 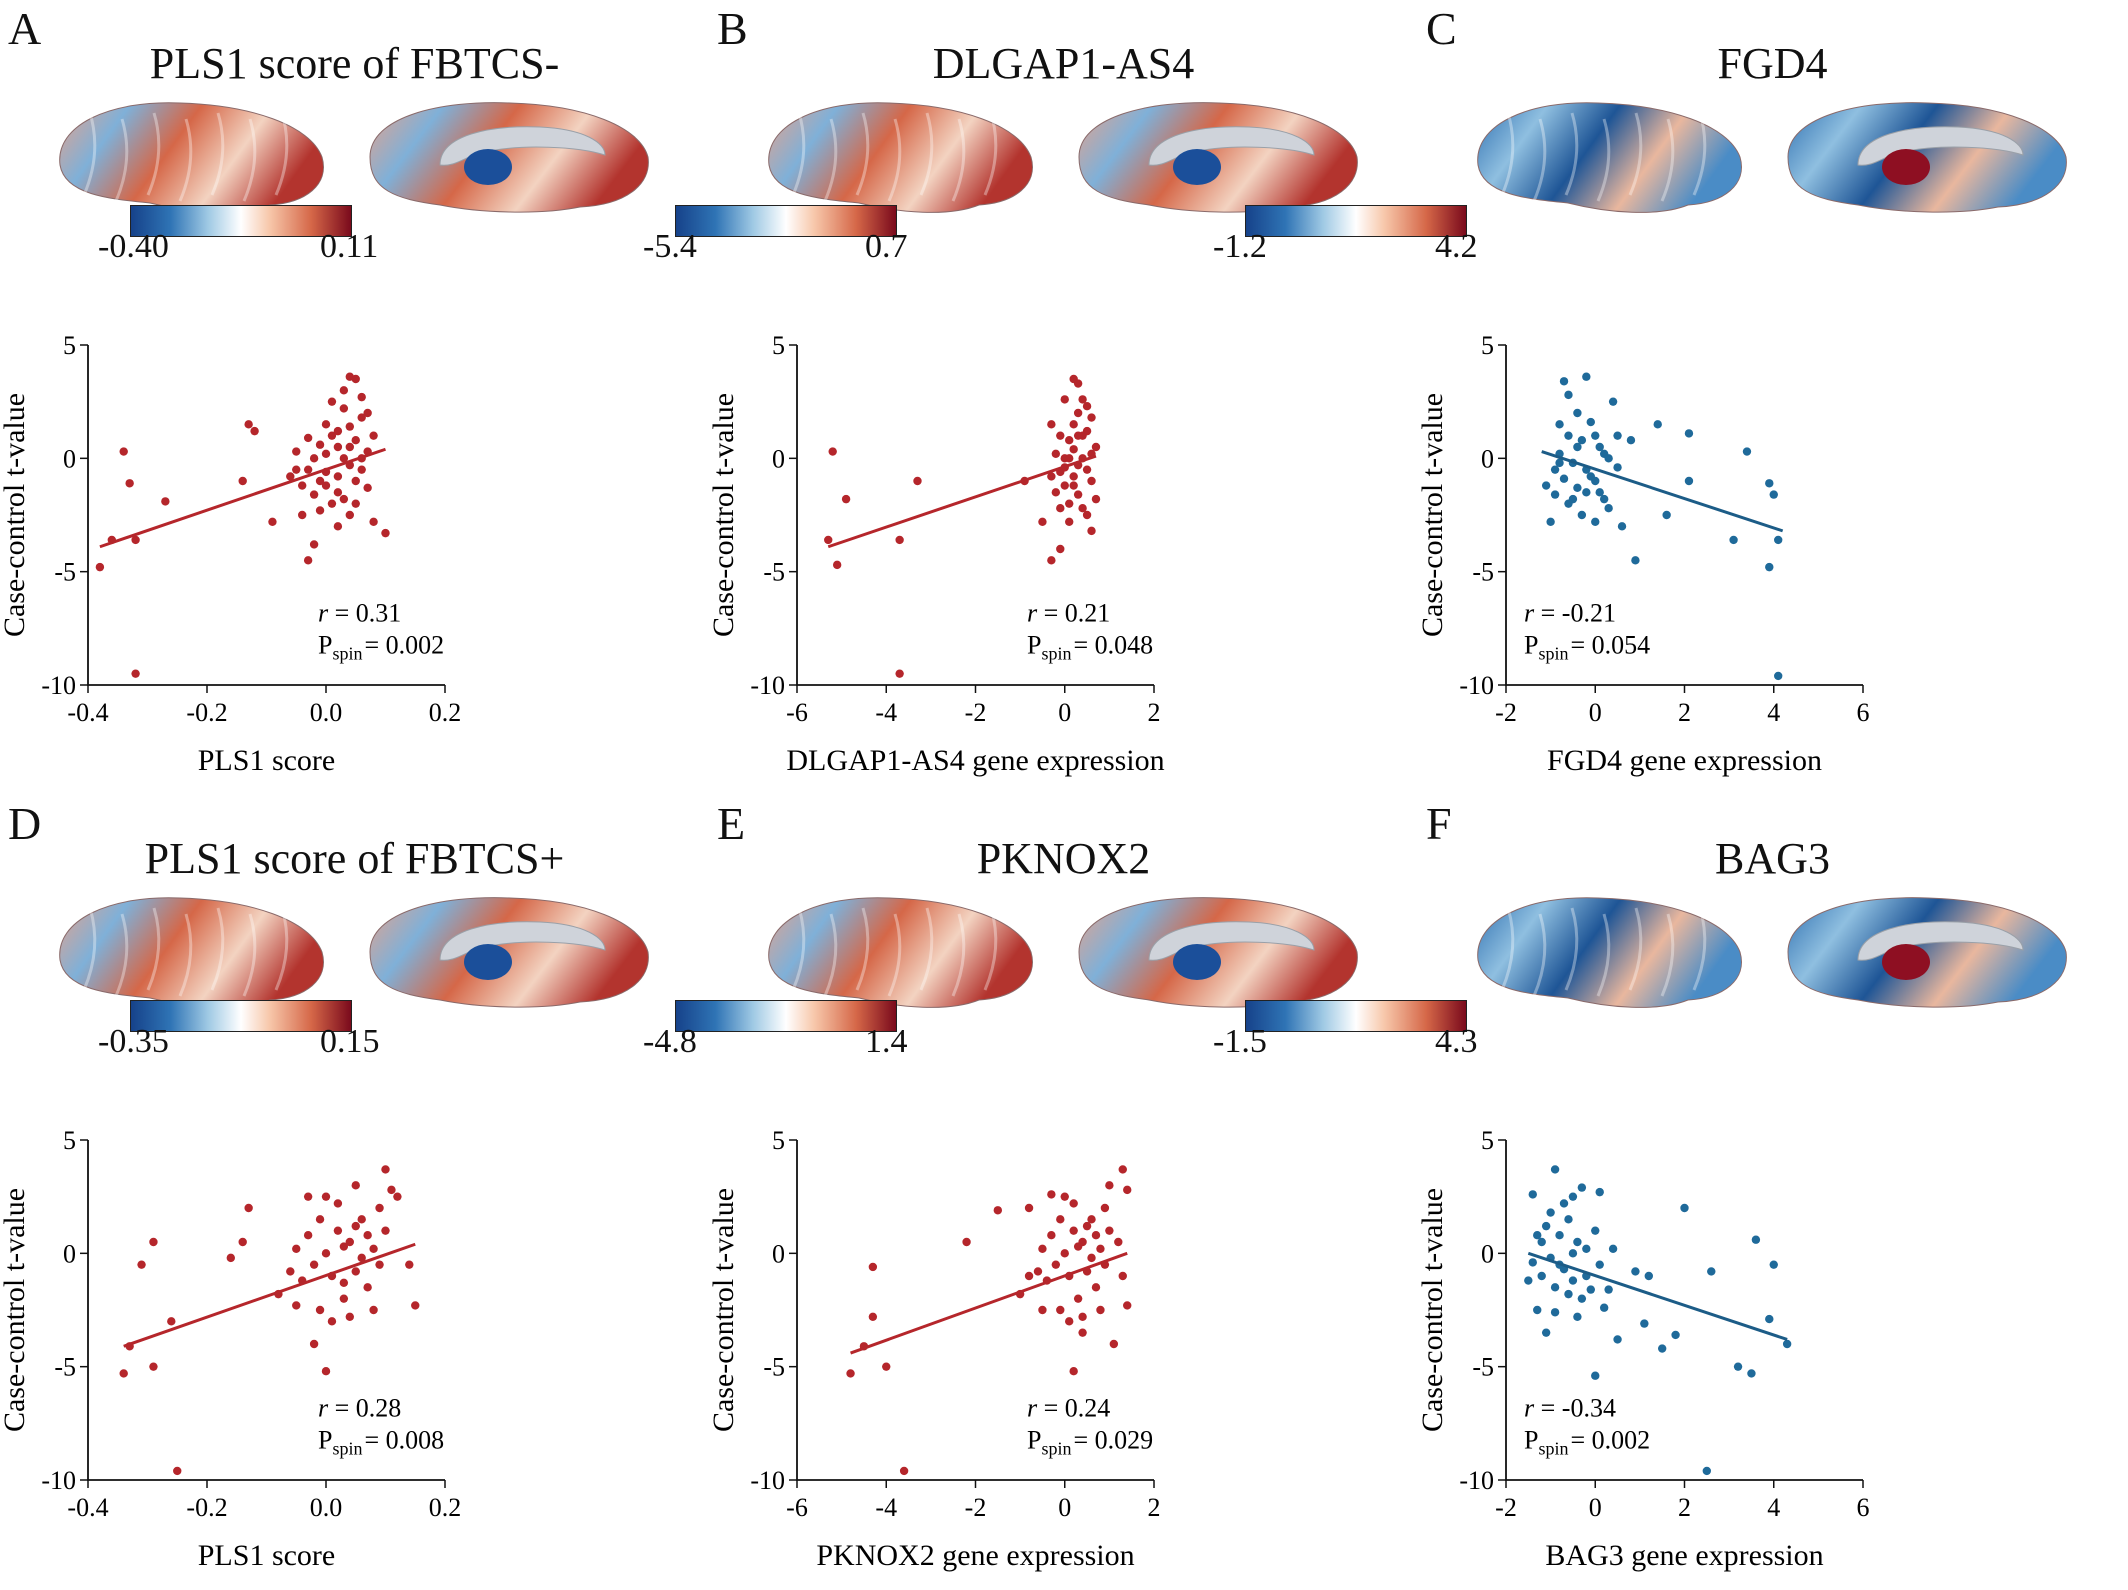 I want to click on colorbar-max-label: 1.4, so click(x=886, y=1041).